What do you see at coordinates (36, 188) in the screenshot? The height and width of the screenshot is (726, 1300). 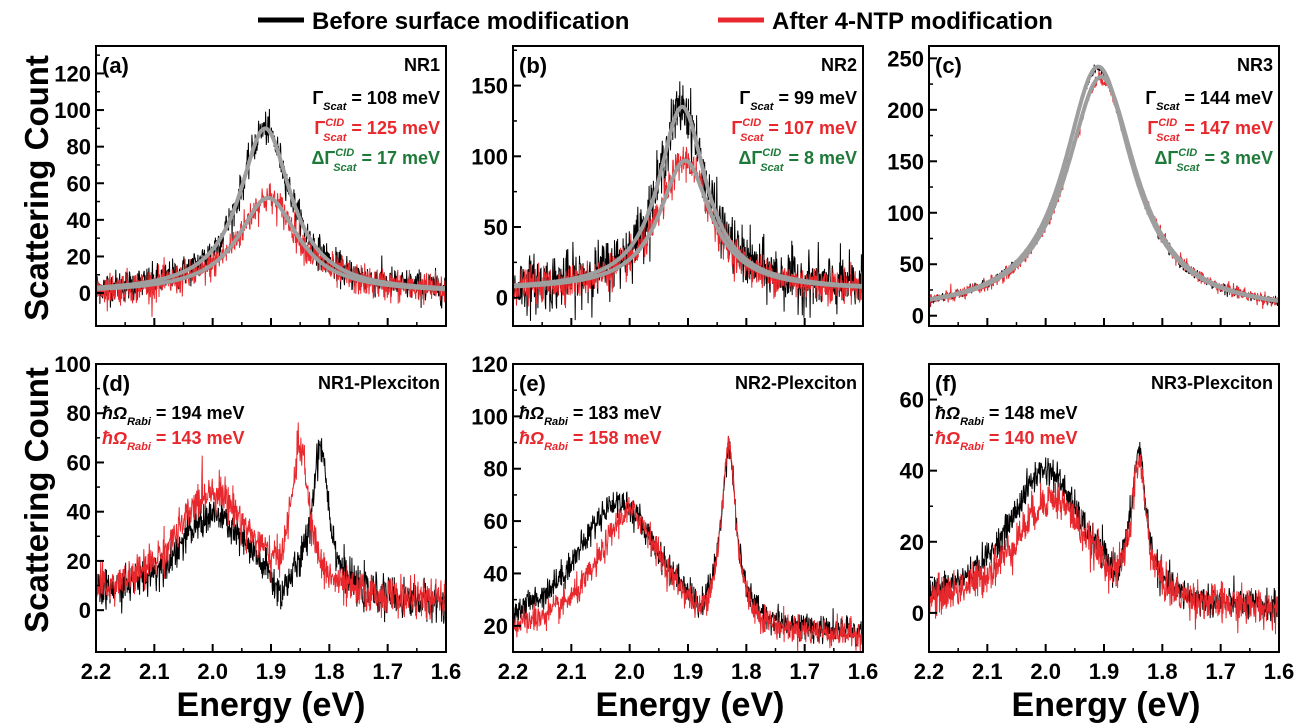 I see `y-axis-title-top: Scattering Count` at bounding box center [36, 188].